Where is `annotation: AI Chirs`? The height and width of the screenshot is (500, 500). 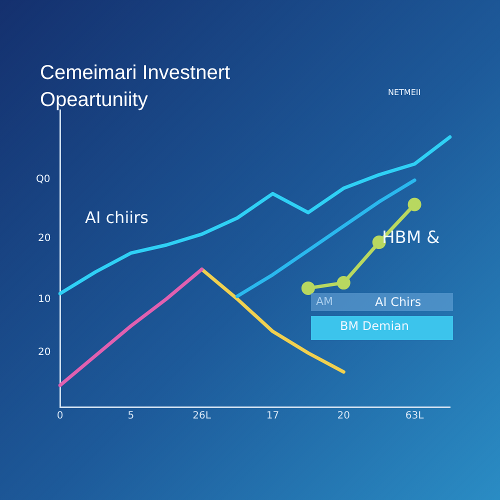 annotation: AI Chirs is located at coordinates (398, 302).